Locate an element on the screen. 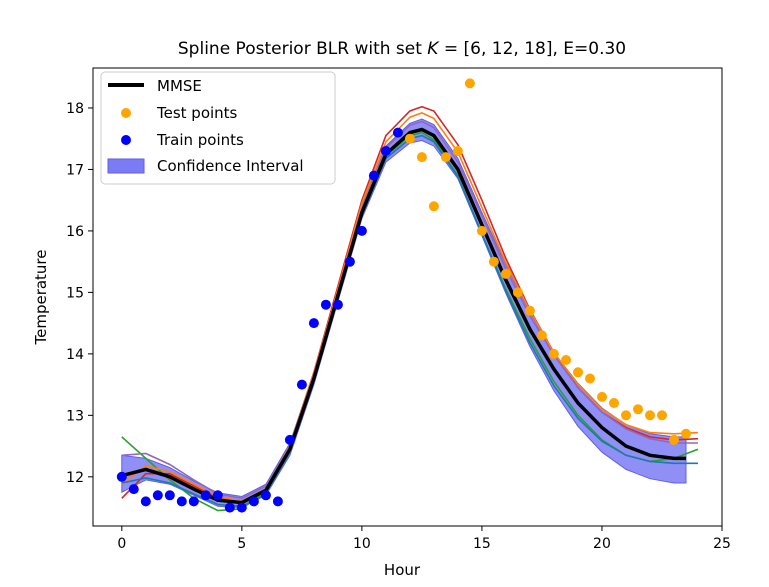 The width and height of the screenshot is (769, 587). legend-swatch-test is located at coordinates (126, 113).